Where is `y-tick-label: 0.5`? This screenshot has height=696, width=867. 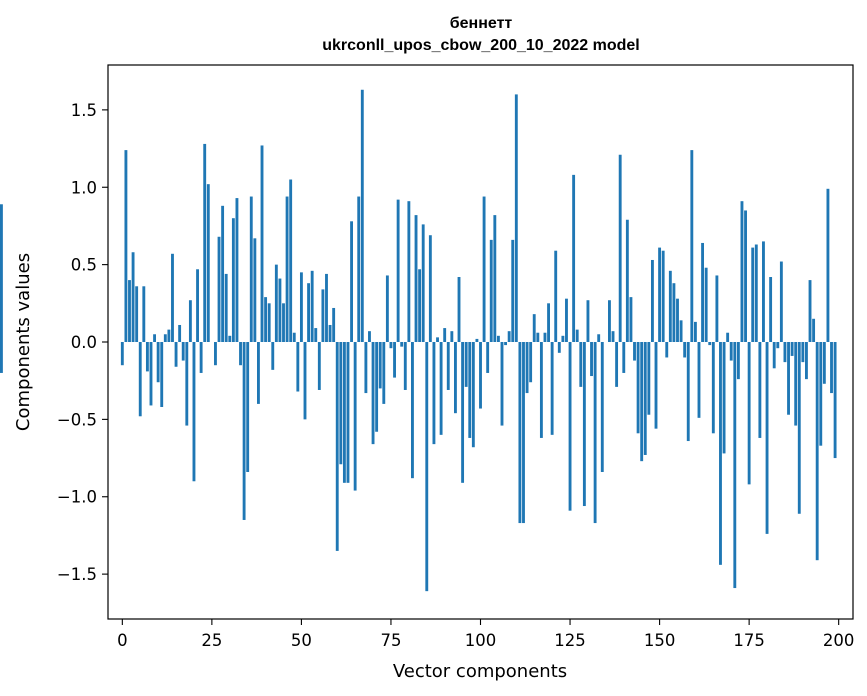
y-tick-label: 0.5 is located at coordinates (84, 265).